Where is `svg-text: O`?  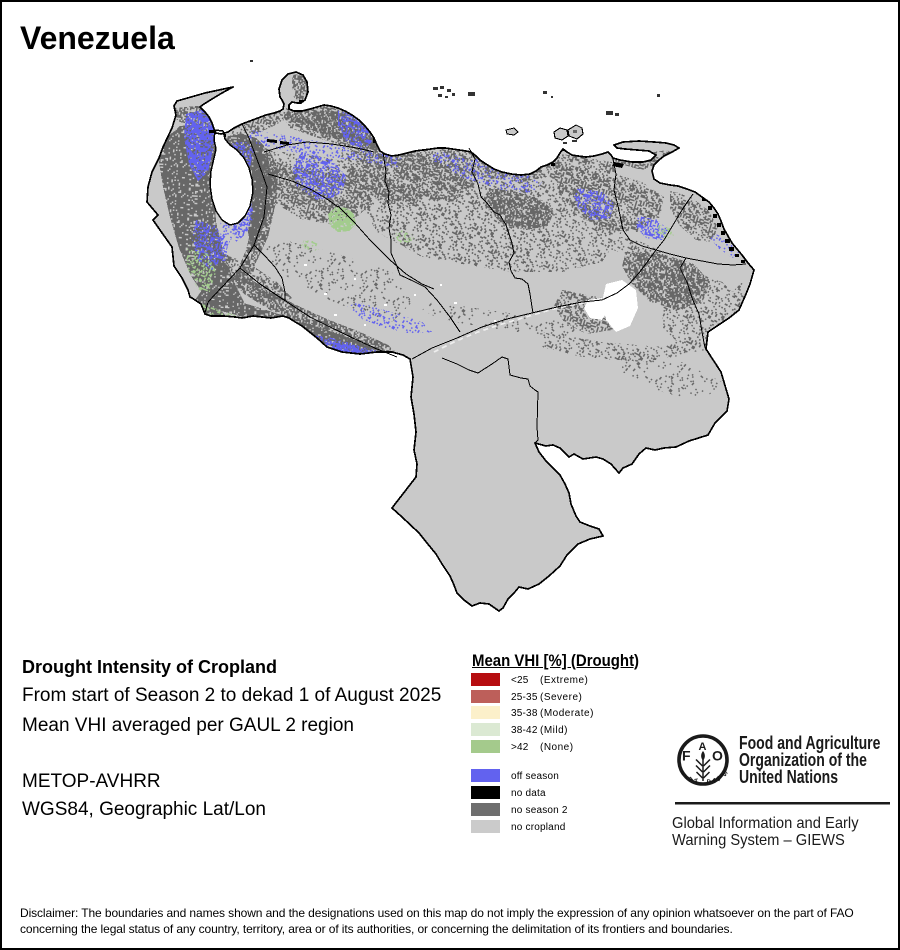
svg-text: O is located at coordinates (717, 756).